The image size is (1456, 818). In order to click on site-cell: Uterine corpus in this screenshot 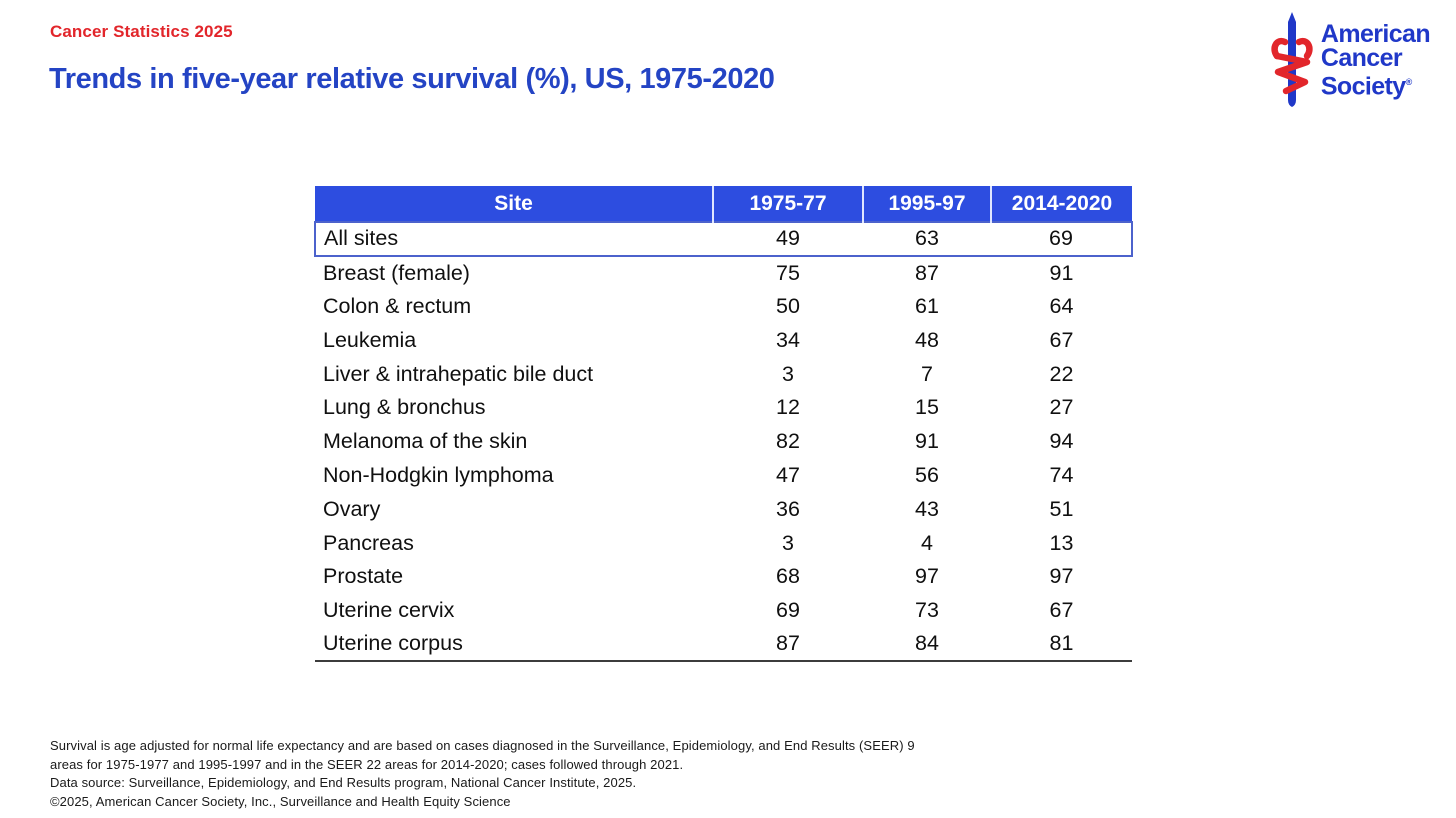, I will do `click(514, 645)`.